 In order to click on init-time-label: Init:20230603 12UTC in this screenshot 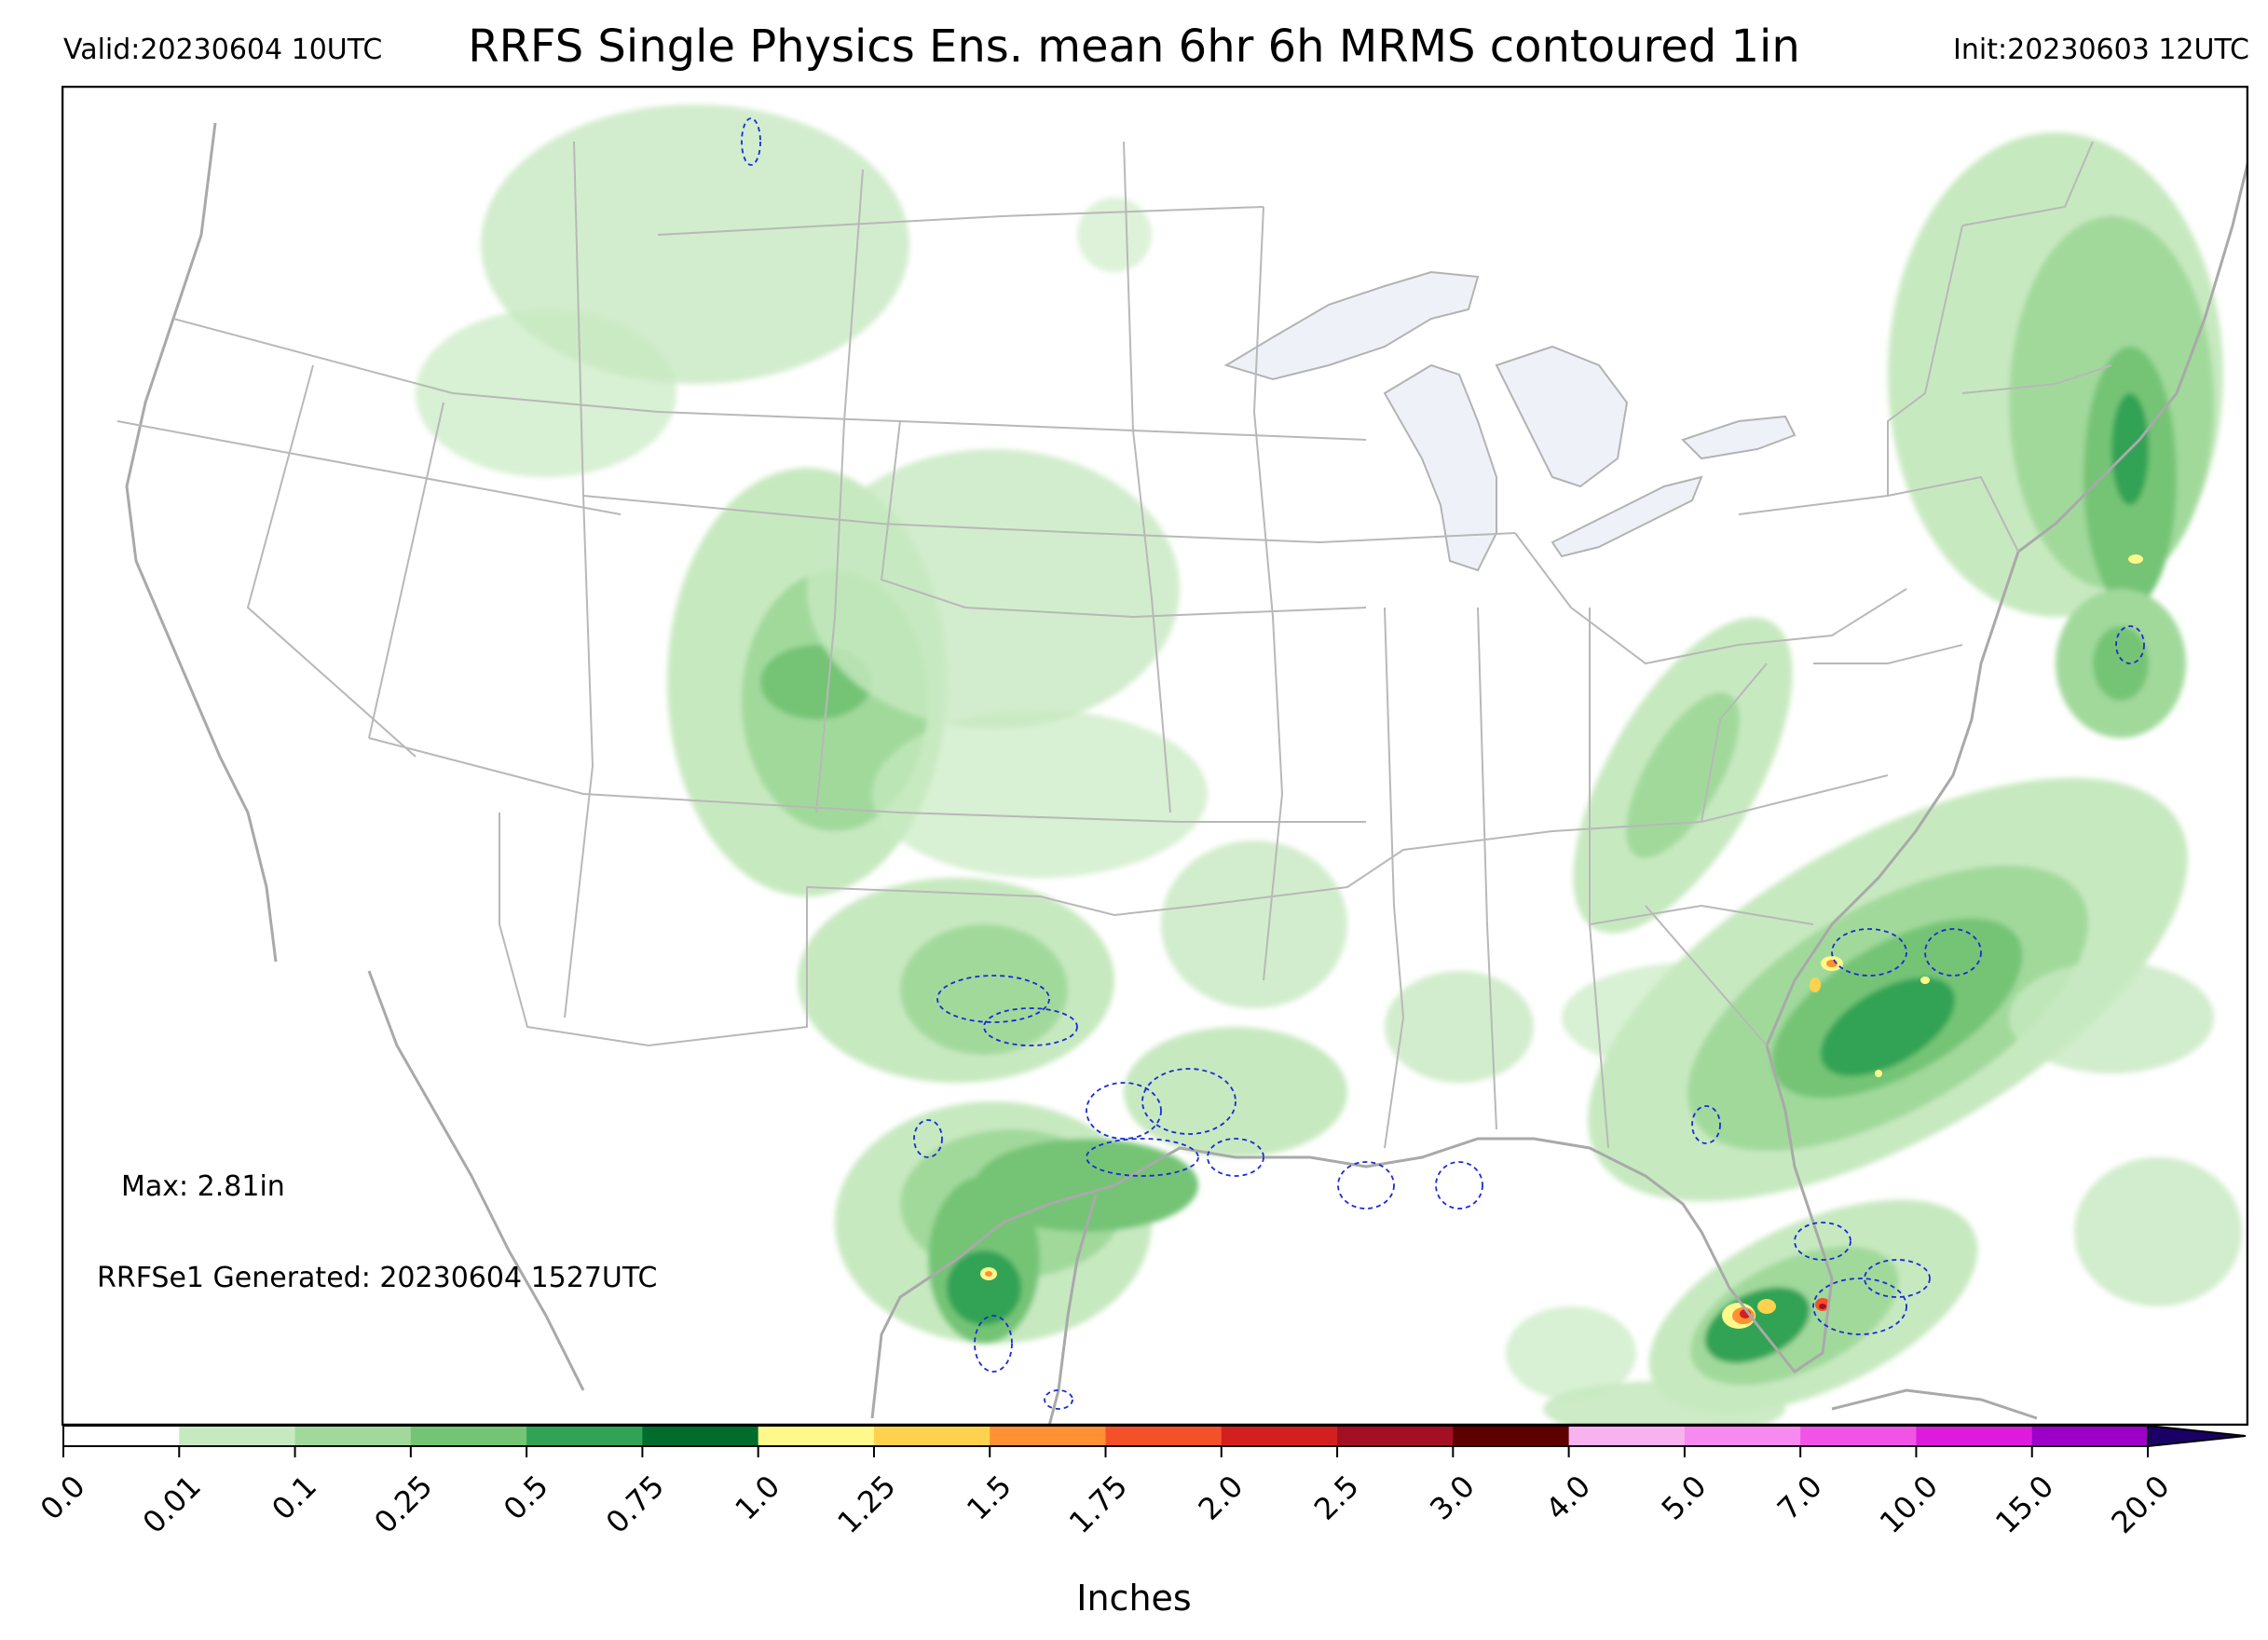, I will do `click(2101, 50)`.